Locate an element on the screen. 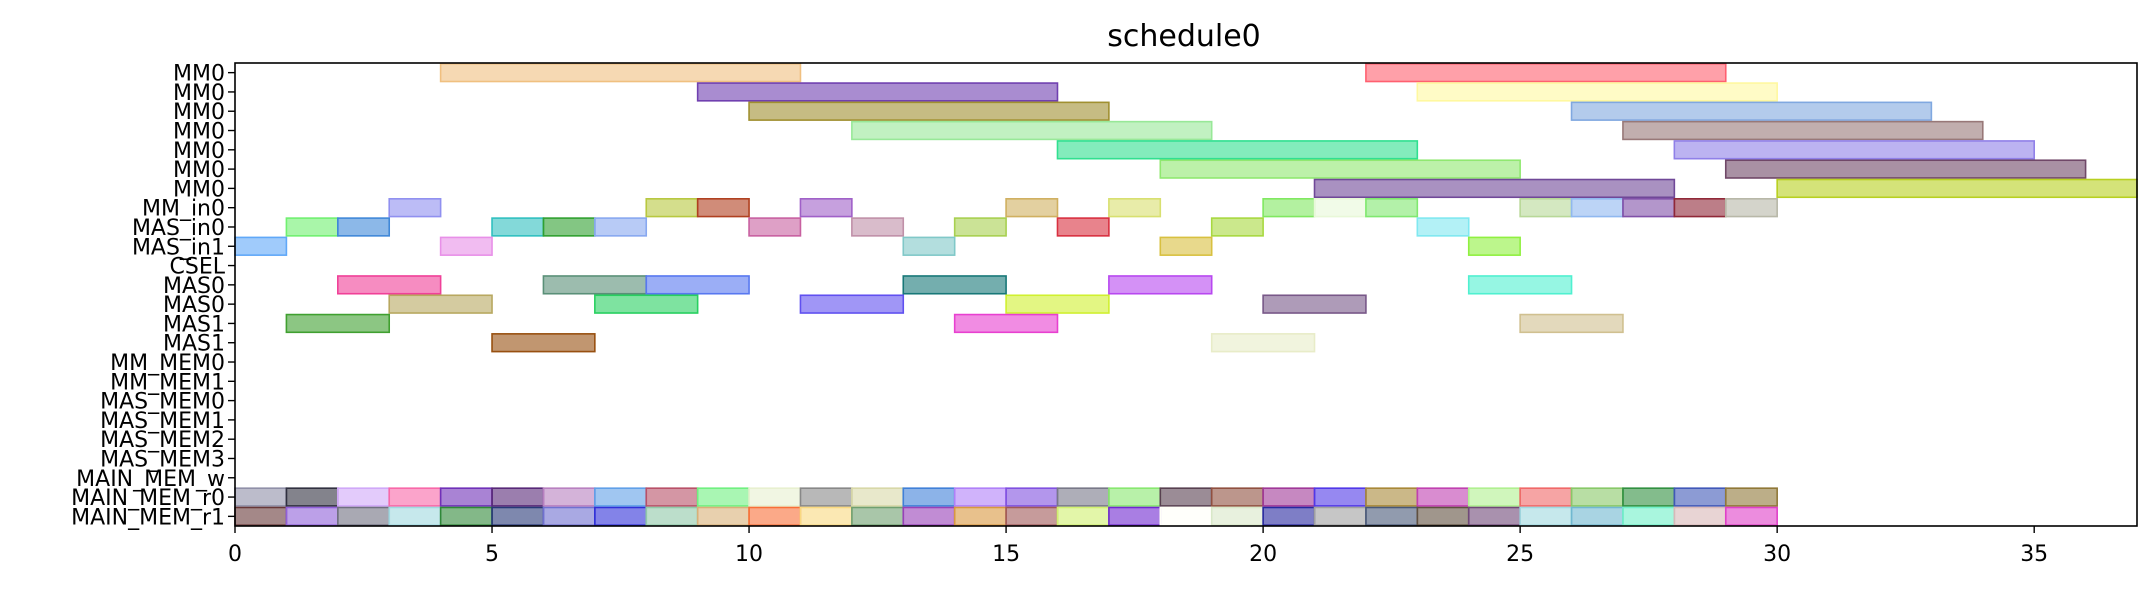 This screenshot has width=2152, height=592. x-tick-label: 30 is located at coordinates (1777, 554).